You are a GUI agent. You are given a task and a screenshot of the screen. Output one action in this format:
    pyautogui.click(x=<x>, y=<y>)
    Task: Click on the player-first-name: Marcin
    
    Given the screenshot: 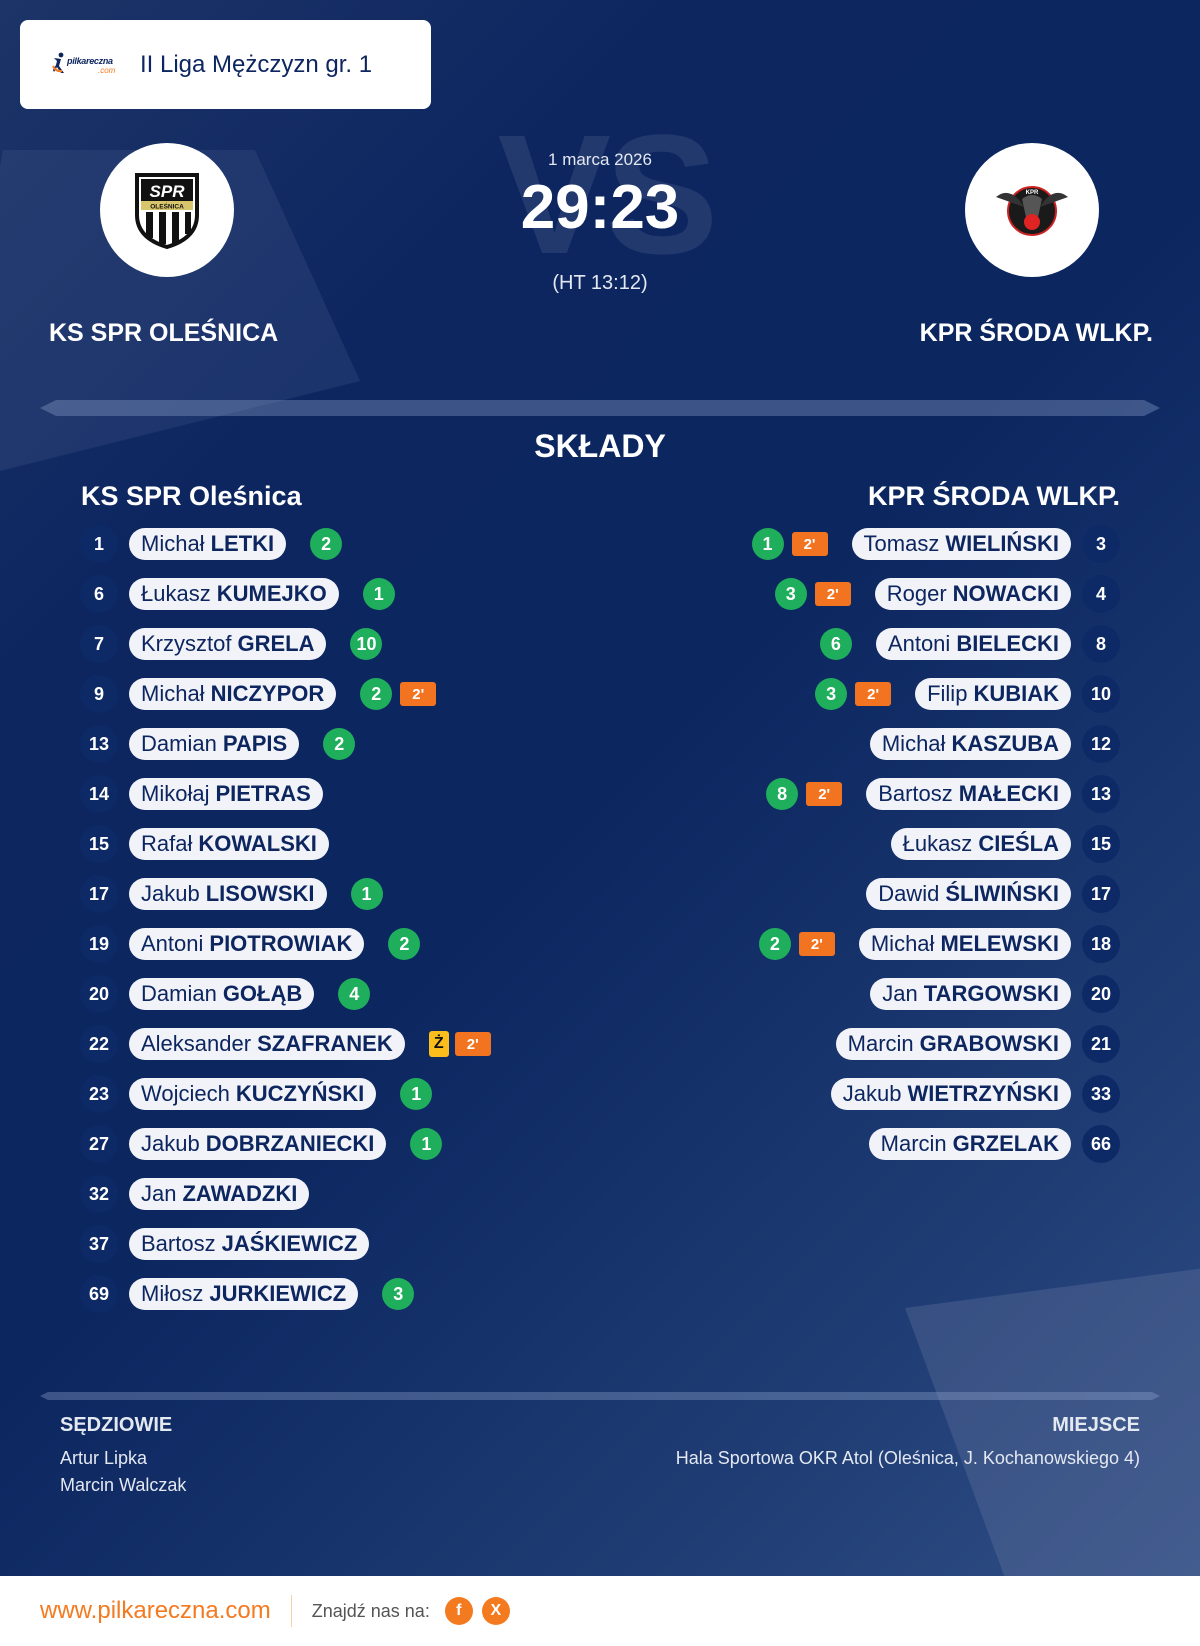 What is the action you would take?
    pyautogui.click(x=913, y=1143)
    